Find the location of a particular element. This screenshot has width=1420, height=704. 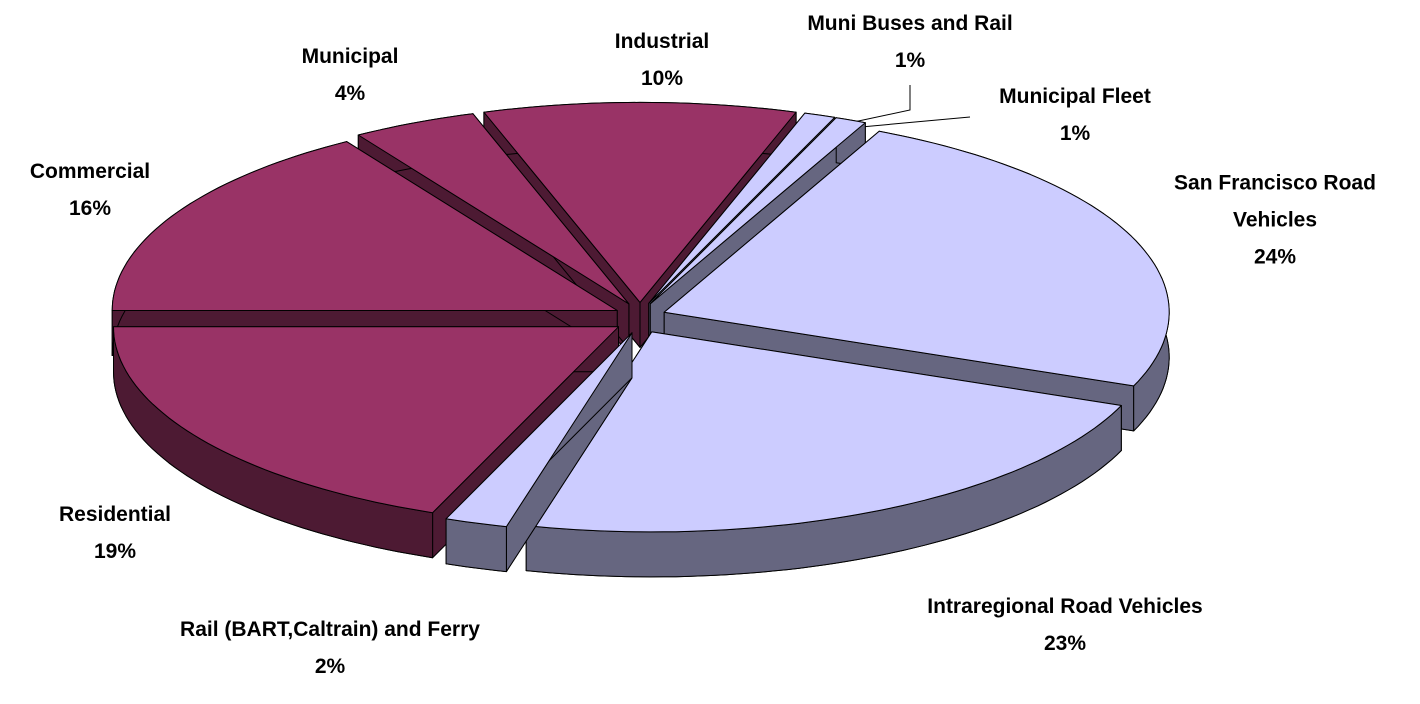

slice-label: Municipal 4% is located at coordinates (350, 75).